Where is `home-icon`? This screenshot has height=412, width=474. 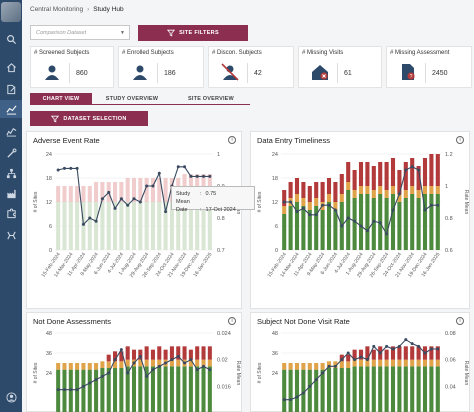
home-icon is located at coordinates (11, 67).